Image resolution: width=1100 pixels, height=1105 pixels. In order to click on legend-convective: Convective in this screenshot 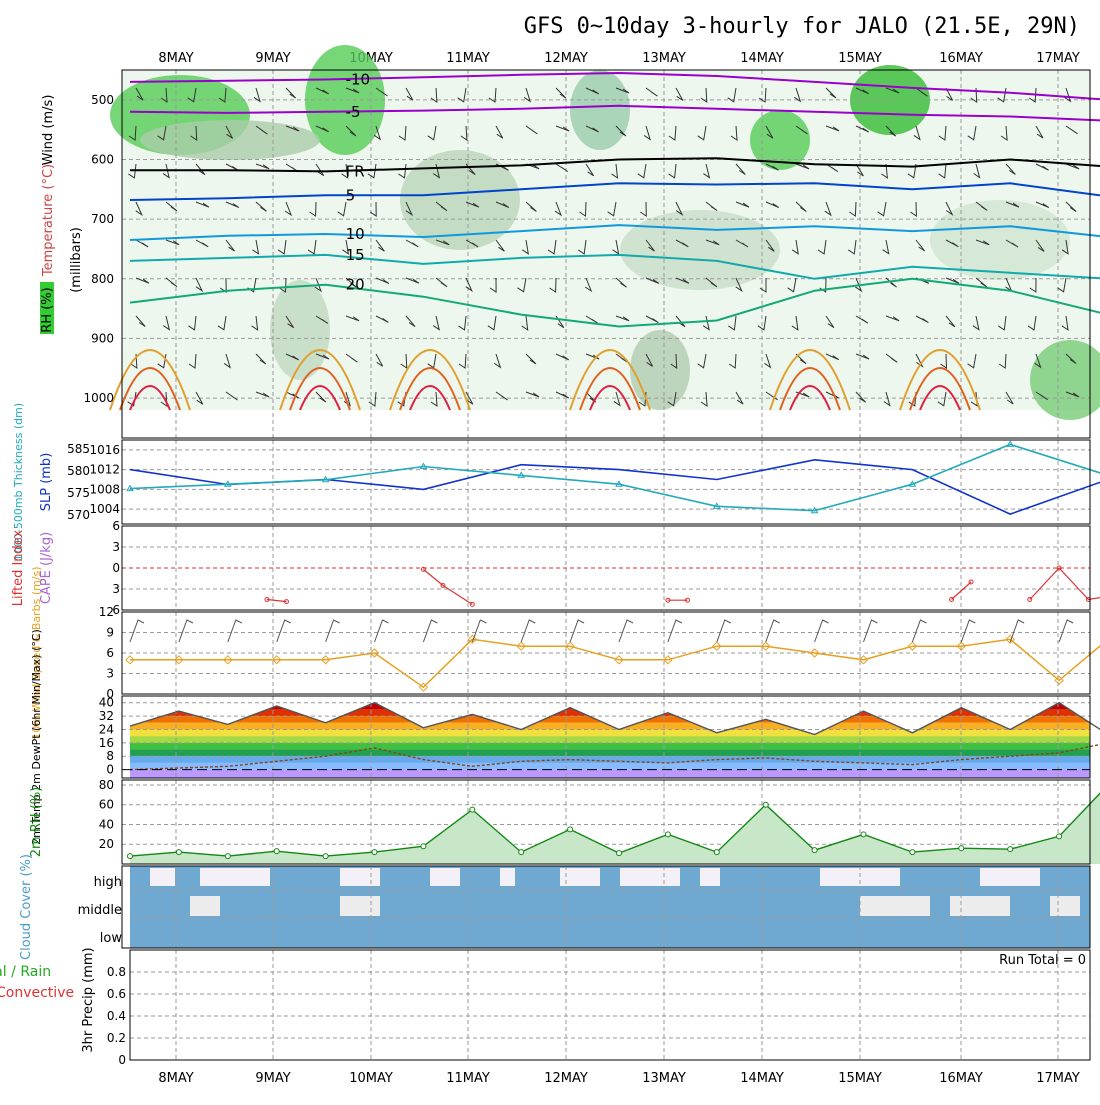, I will do `click(37, 993)`.